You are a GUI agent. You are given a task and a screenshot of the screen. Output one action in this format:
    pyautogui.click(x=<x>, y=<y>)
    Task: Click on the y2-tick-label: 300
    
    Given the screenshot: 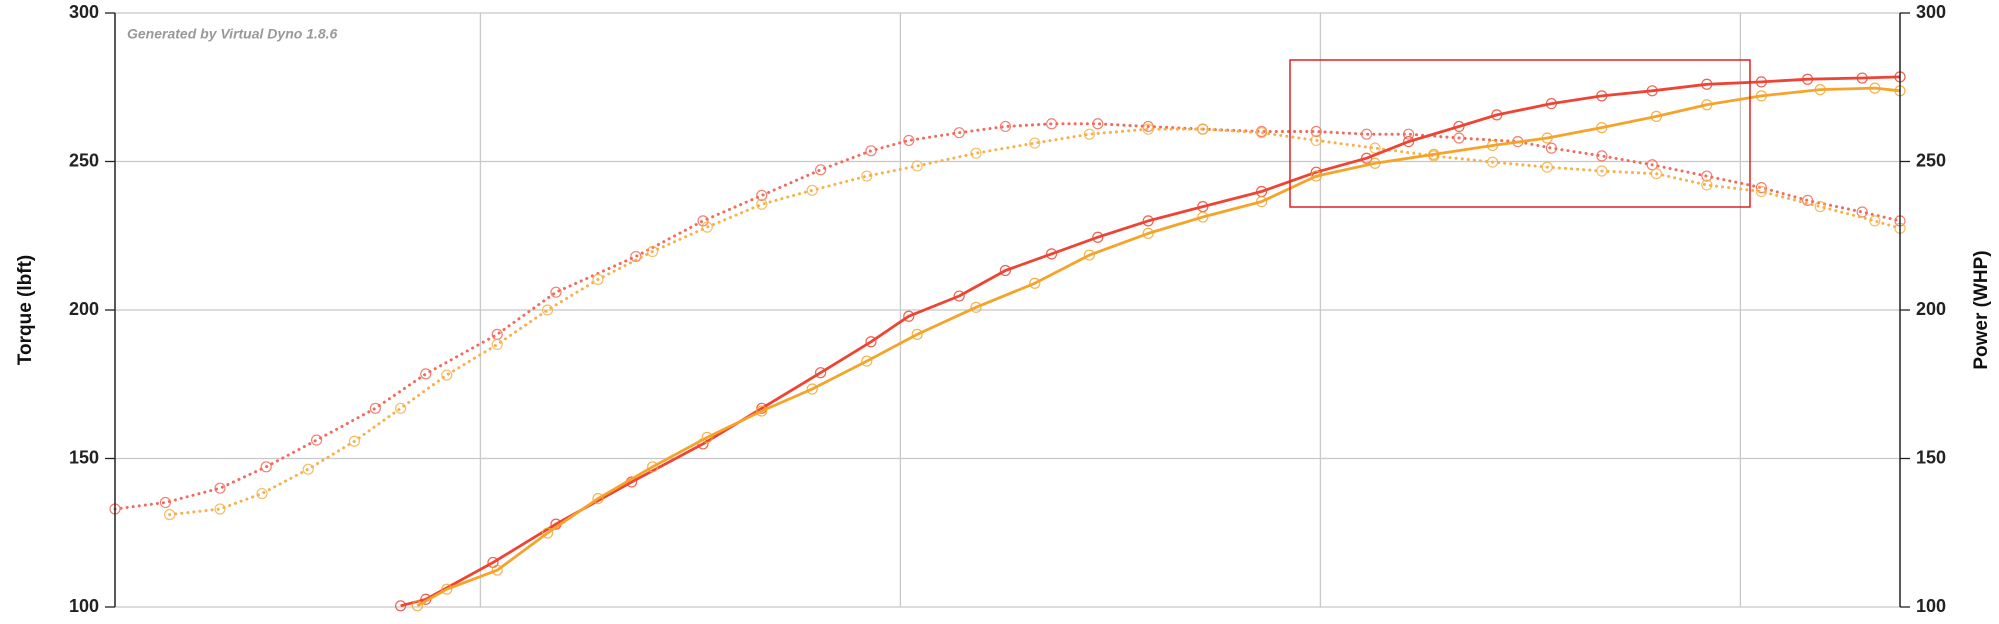 What is the action you would take?
    pyautogui.click(x=1931, y=12)
    